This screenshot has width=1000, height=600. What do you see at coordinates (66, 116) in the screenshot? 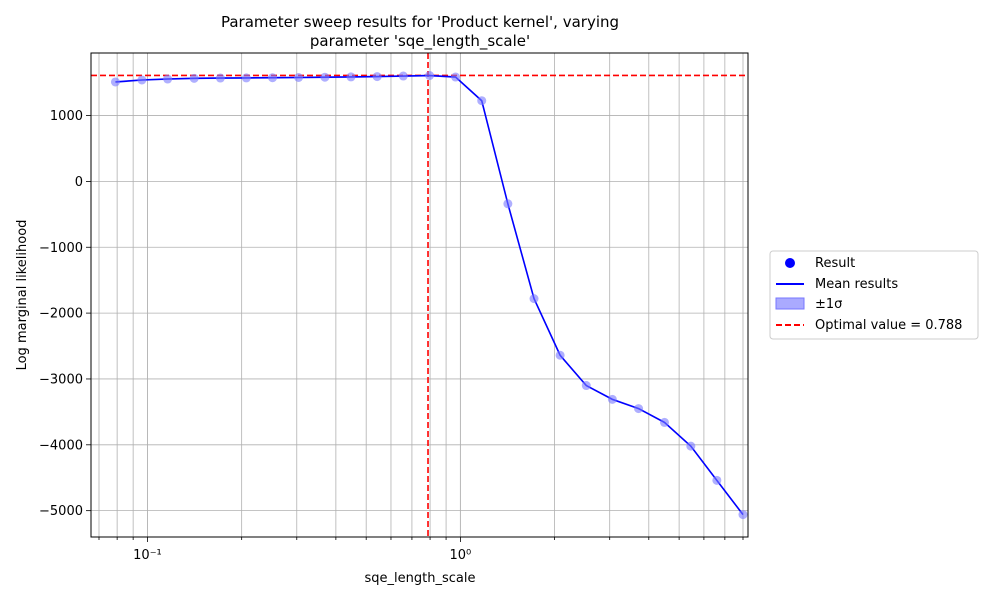
I see `y-tick-label: 1000` at bounding box center [66, 116].